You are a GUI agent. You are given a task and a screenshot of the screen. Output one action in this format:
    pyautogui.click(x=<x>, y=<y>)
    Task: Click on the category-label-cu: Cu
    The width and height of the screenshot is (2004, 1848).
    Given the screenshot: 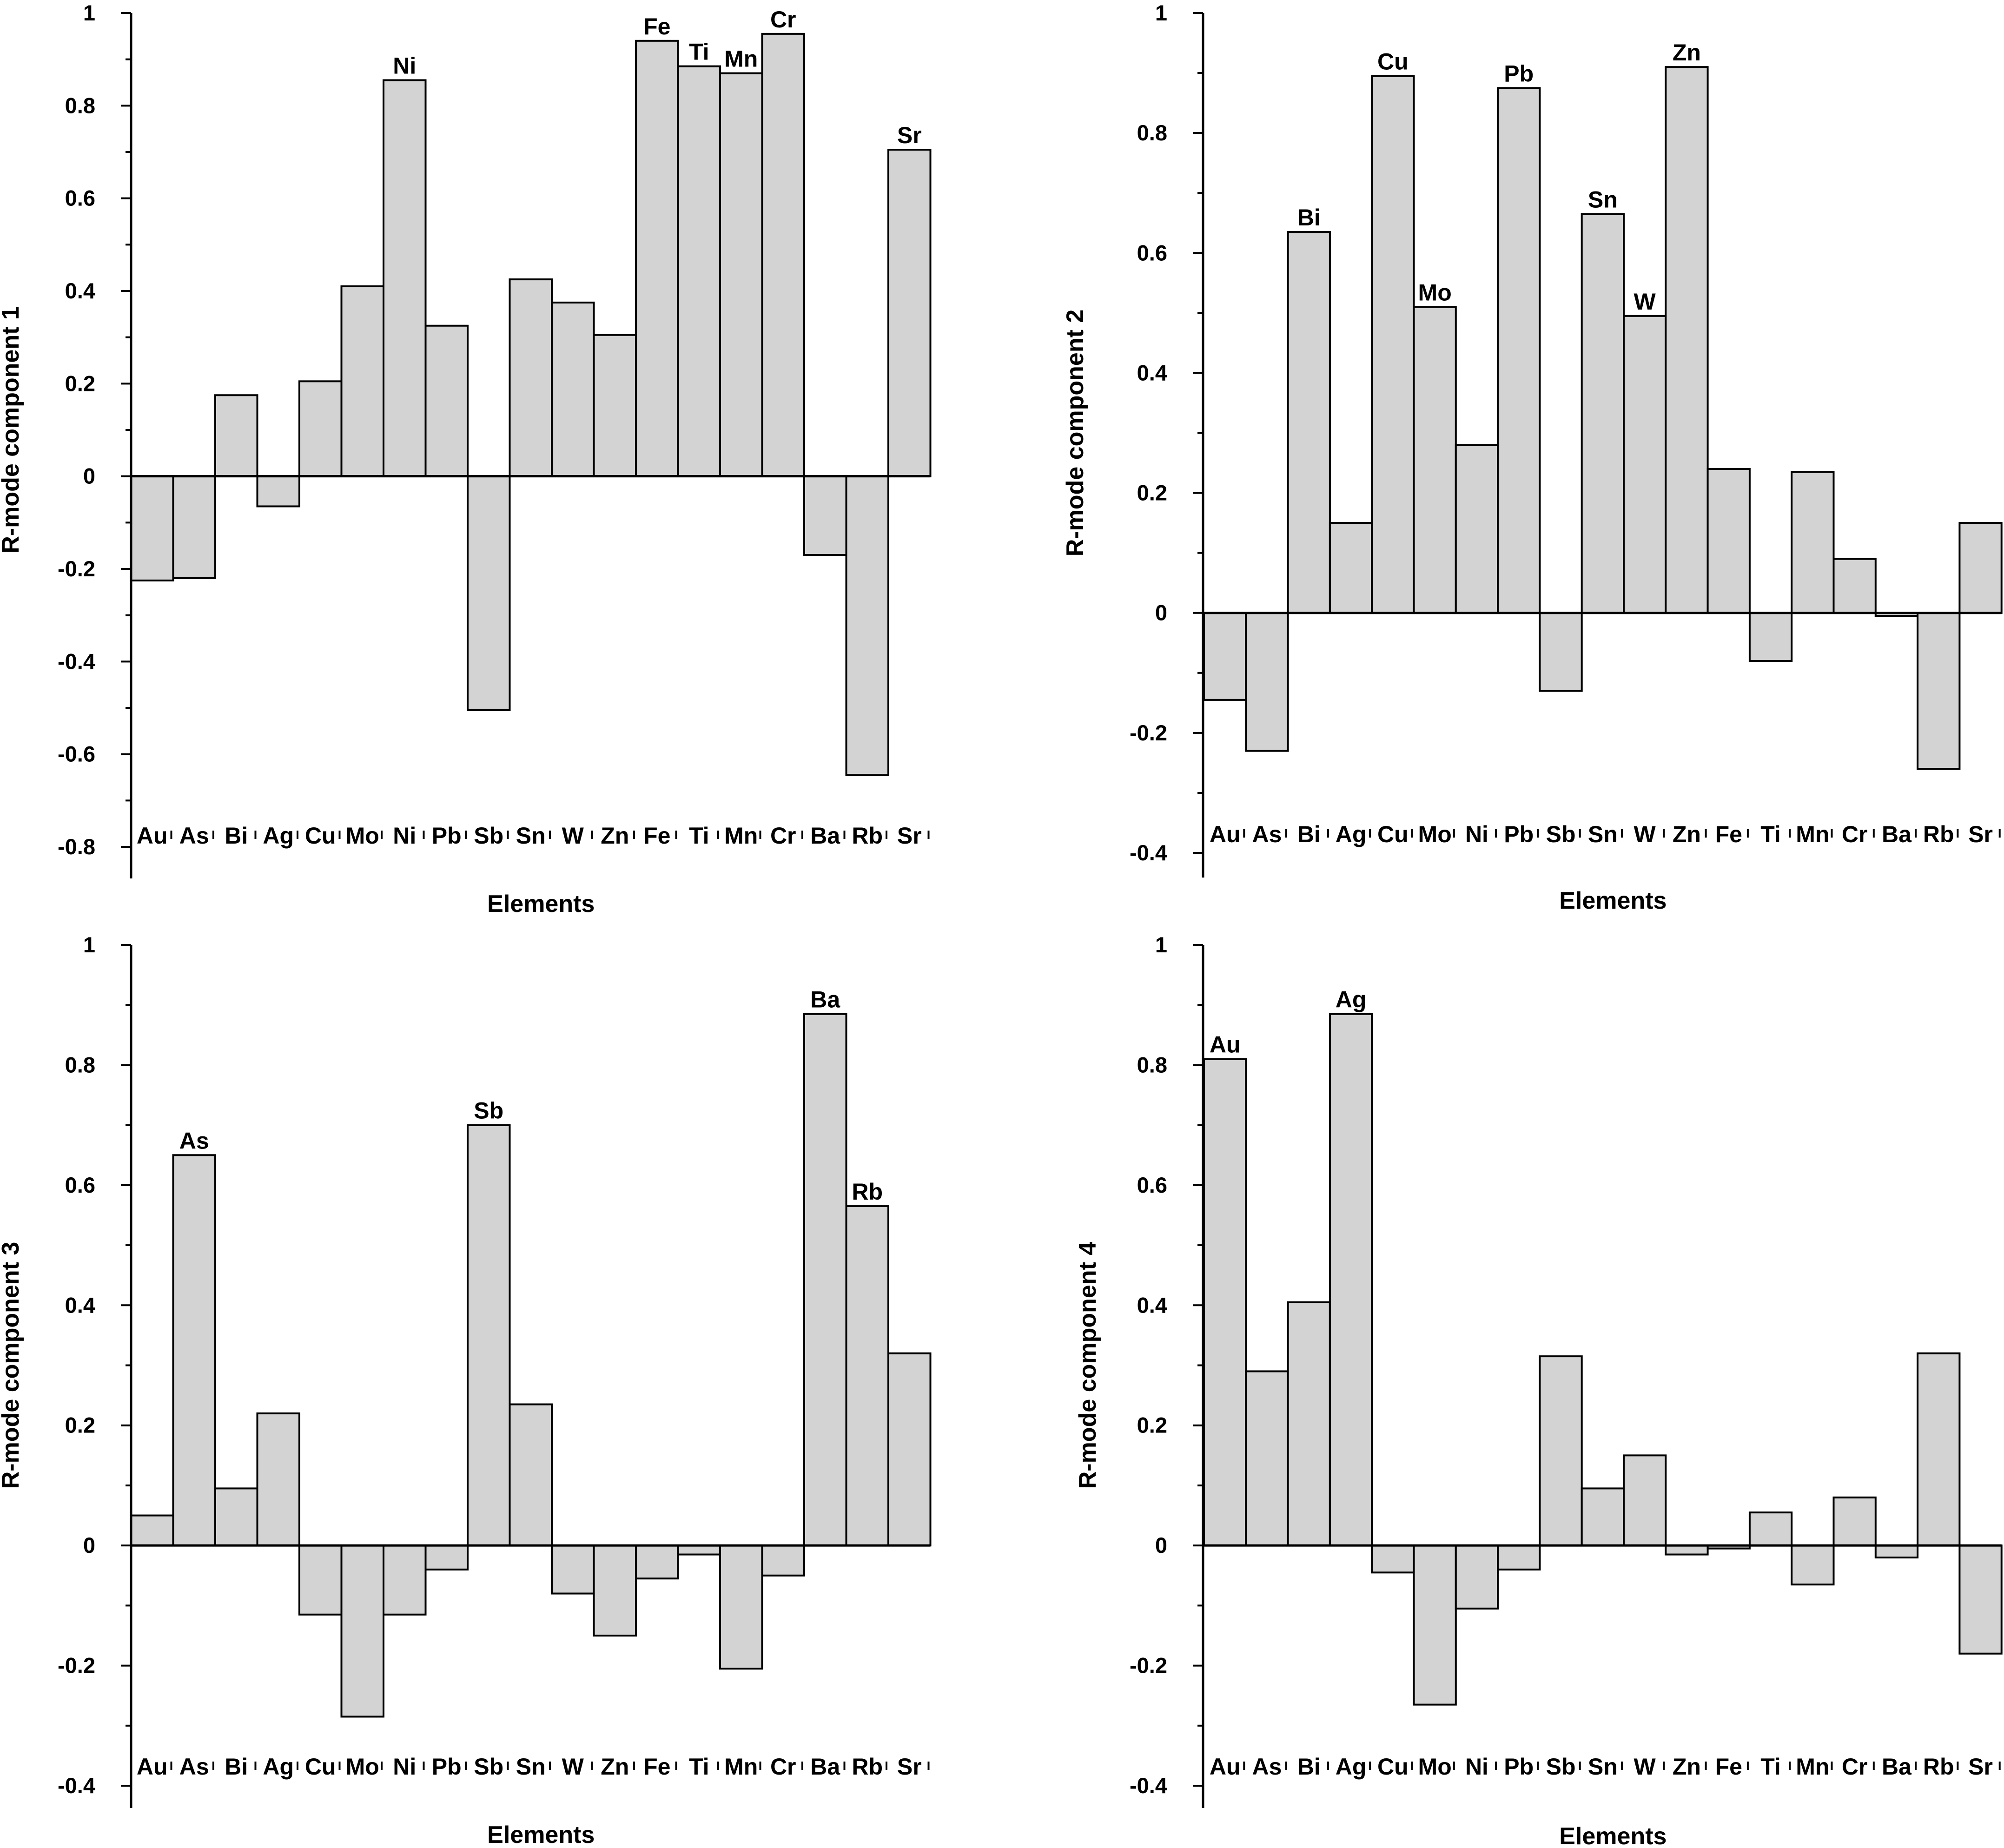 What is the action you would take?
    pyautogui.click(x=320, y=836)
    